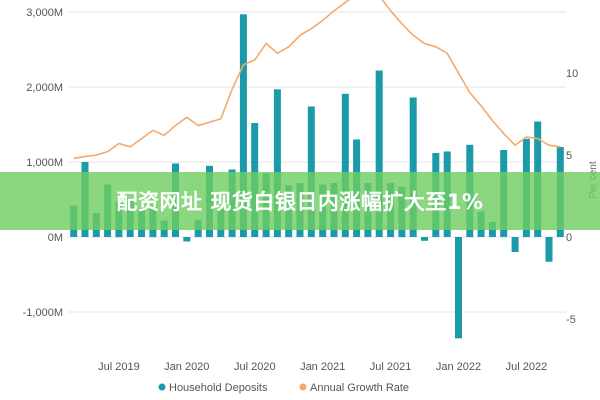 This screenshot has height=400, width=600. Describe the element at coordinates (255, 367) in the screenshot. I see `x-tick-label: Jul 2020` at that location.